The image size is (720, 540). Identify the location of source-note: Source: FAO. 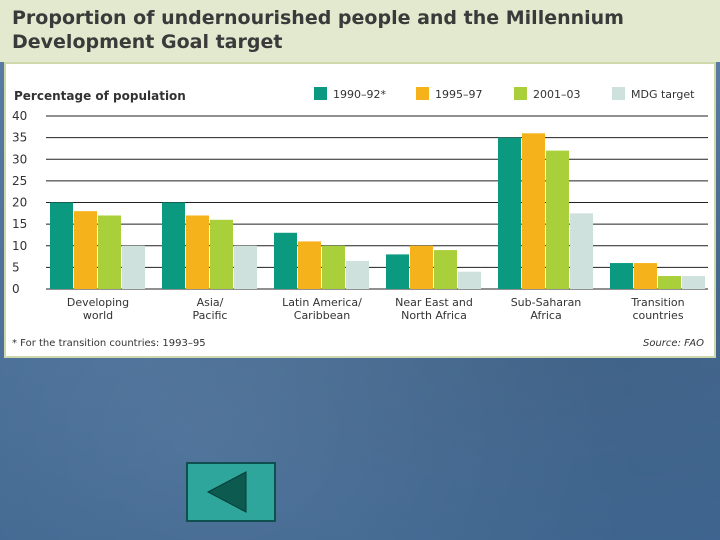
(673, 343).